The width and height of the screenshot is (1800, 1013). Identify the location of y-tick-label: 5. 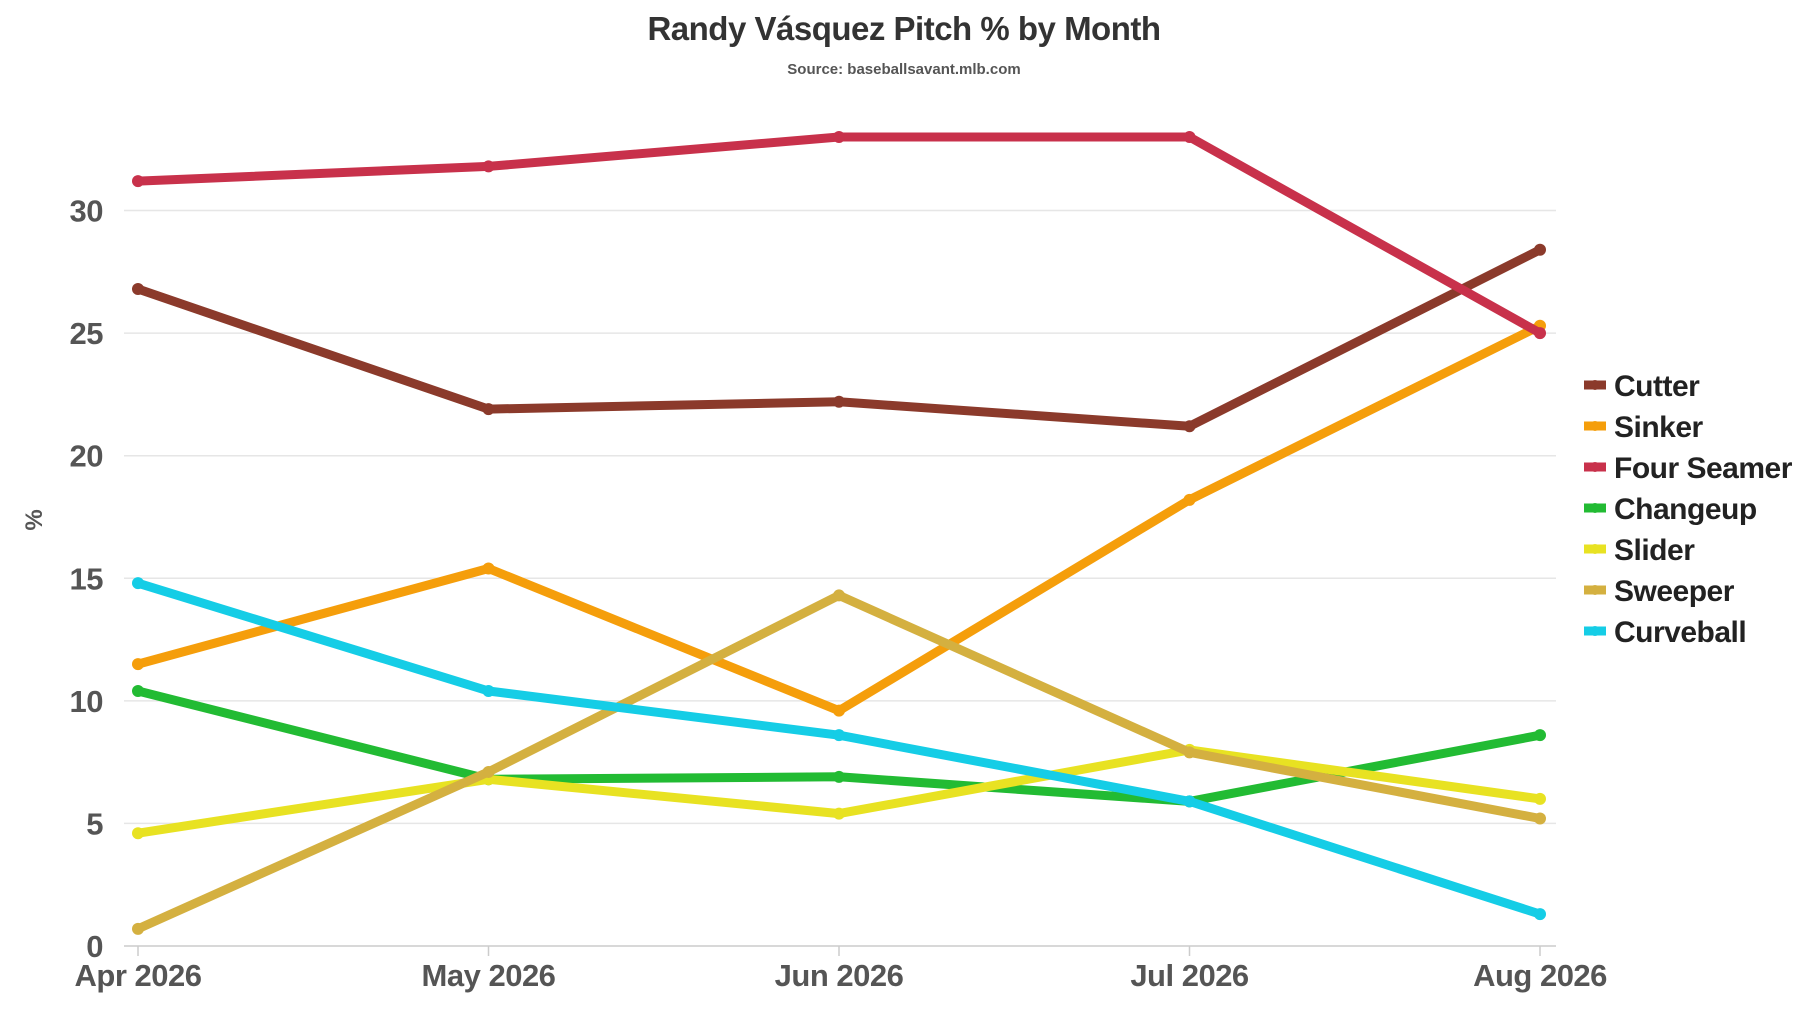
(94, 823).